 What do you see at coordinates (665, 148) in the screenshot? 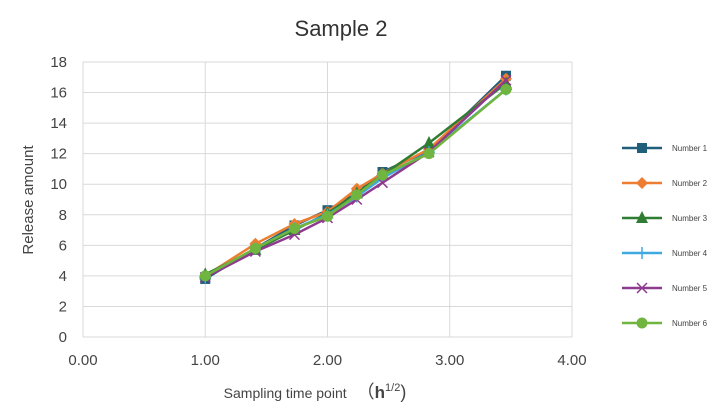
I see `legend-item: Number 1` at bounding box center [665, 148].